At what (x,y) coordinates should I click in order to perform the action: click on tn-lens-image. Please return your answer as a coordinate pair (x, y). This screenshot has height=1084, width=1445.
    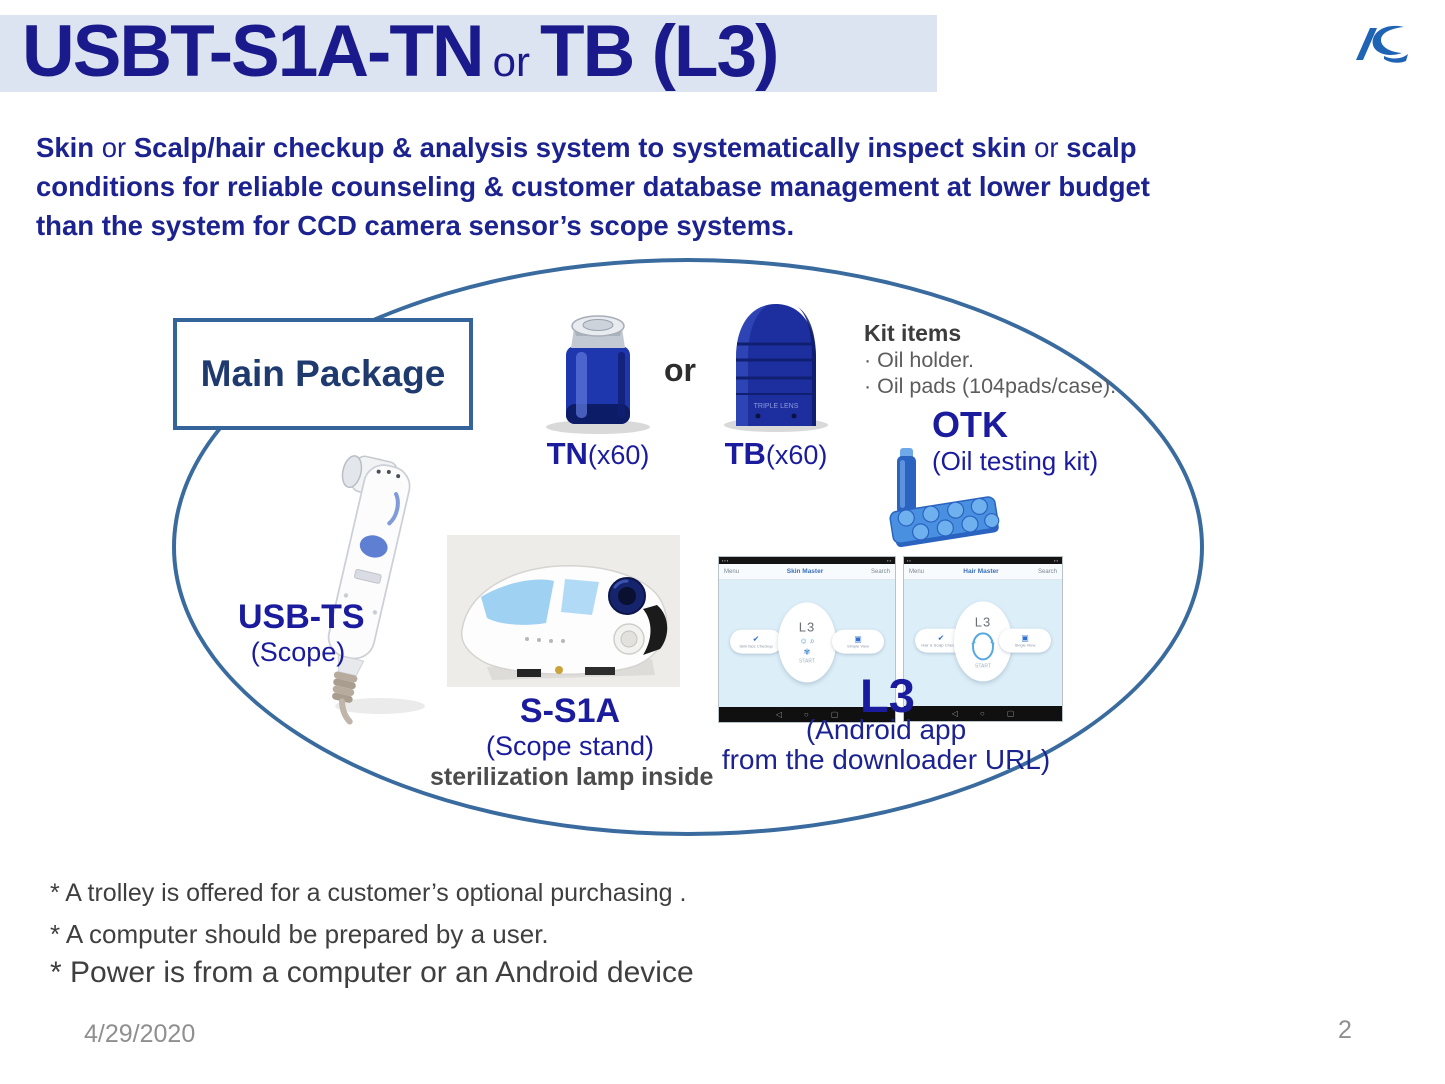
    Looking at the image, I should click on (598, 374).